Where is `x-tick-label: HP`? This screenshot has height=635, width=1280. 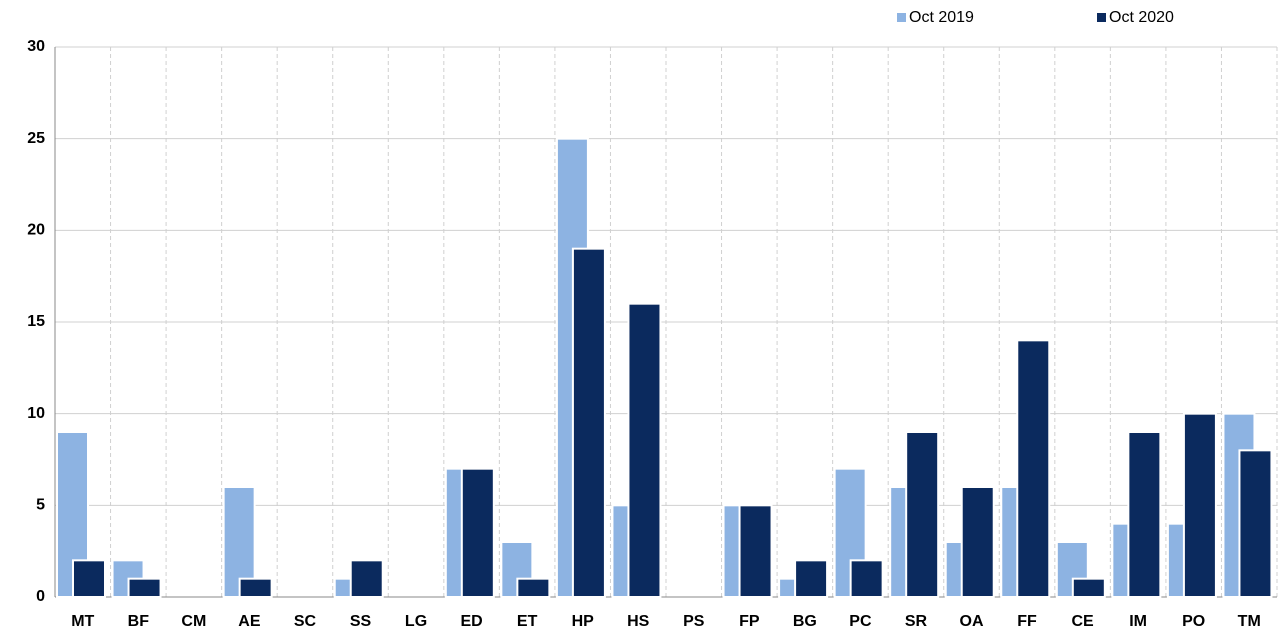
x-tick-label: HP is located at coordinates (583, 621).